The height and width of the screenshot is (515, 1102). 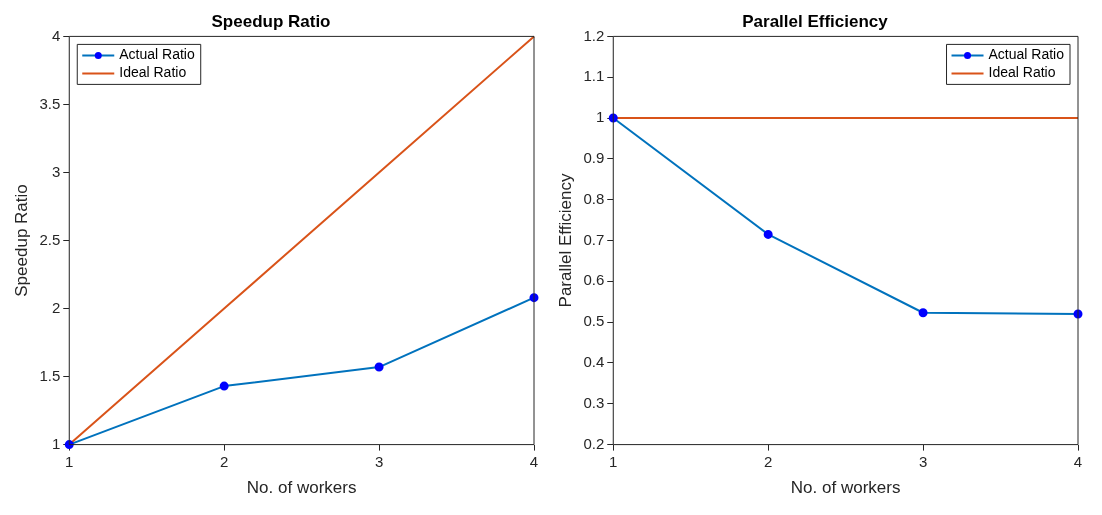 I want to click on y-tick-label: 2.5, so click(x=50, y=239).